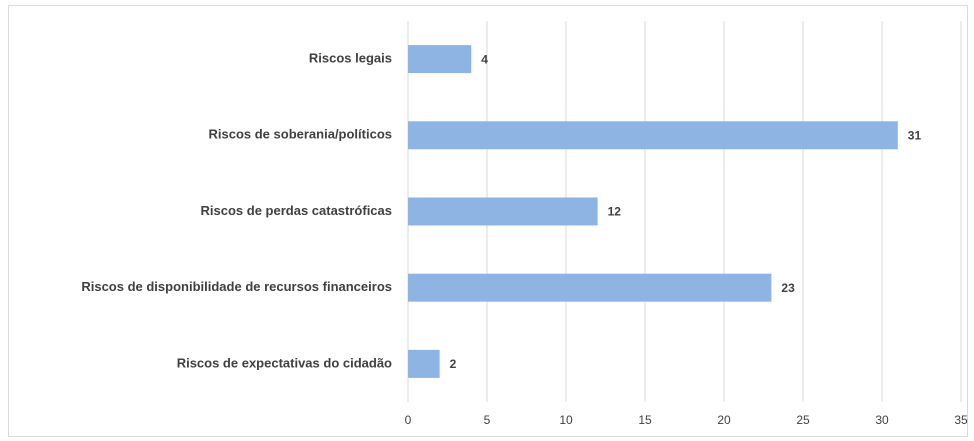 This screenshot has height=441, width=974. I want to click on x-tick-label: 25, so click(803, 420).